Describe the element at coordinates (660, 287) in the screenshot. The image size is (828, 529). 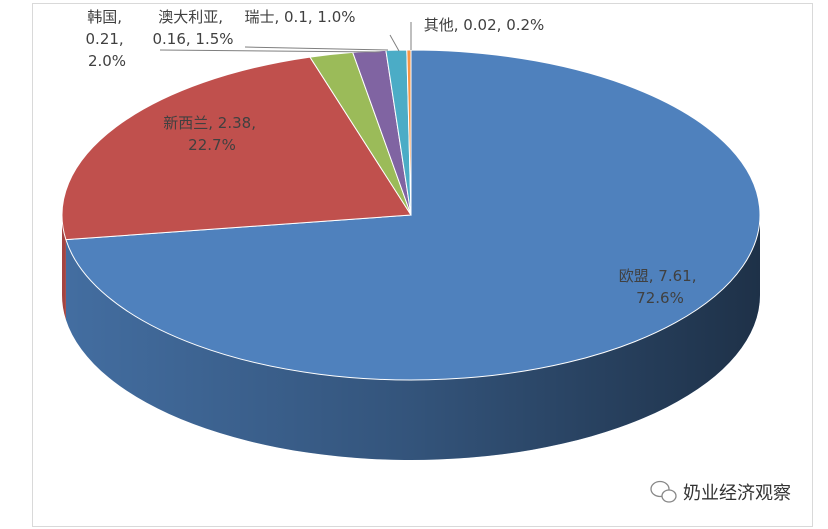
I see `data-label: 欧盟, 7.61, 72.6%` at that location.